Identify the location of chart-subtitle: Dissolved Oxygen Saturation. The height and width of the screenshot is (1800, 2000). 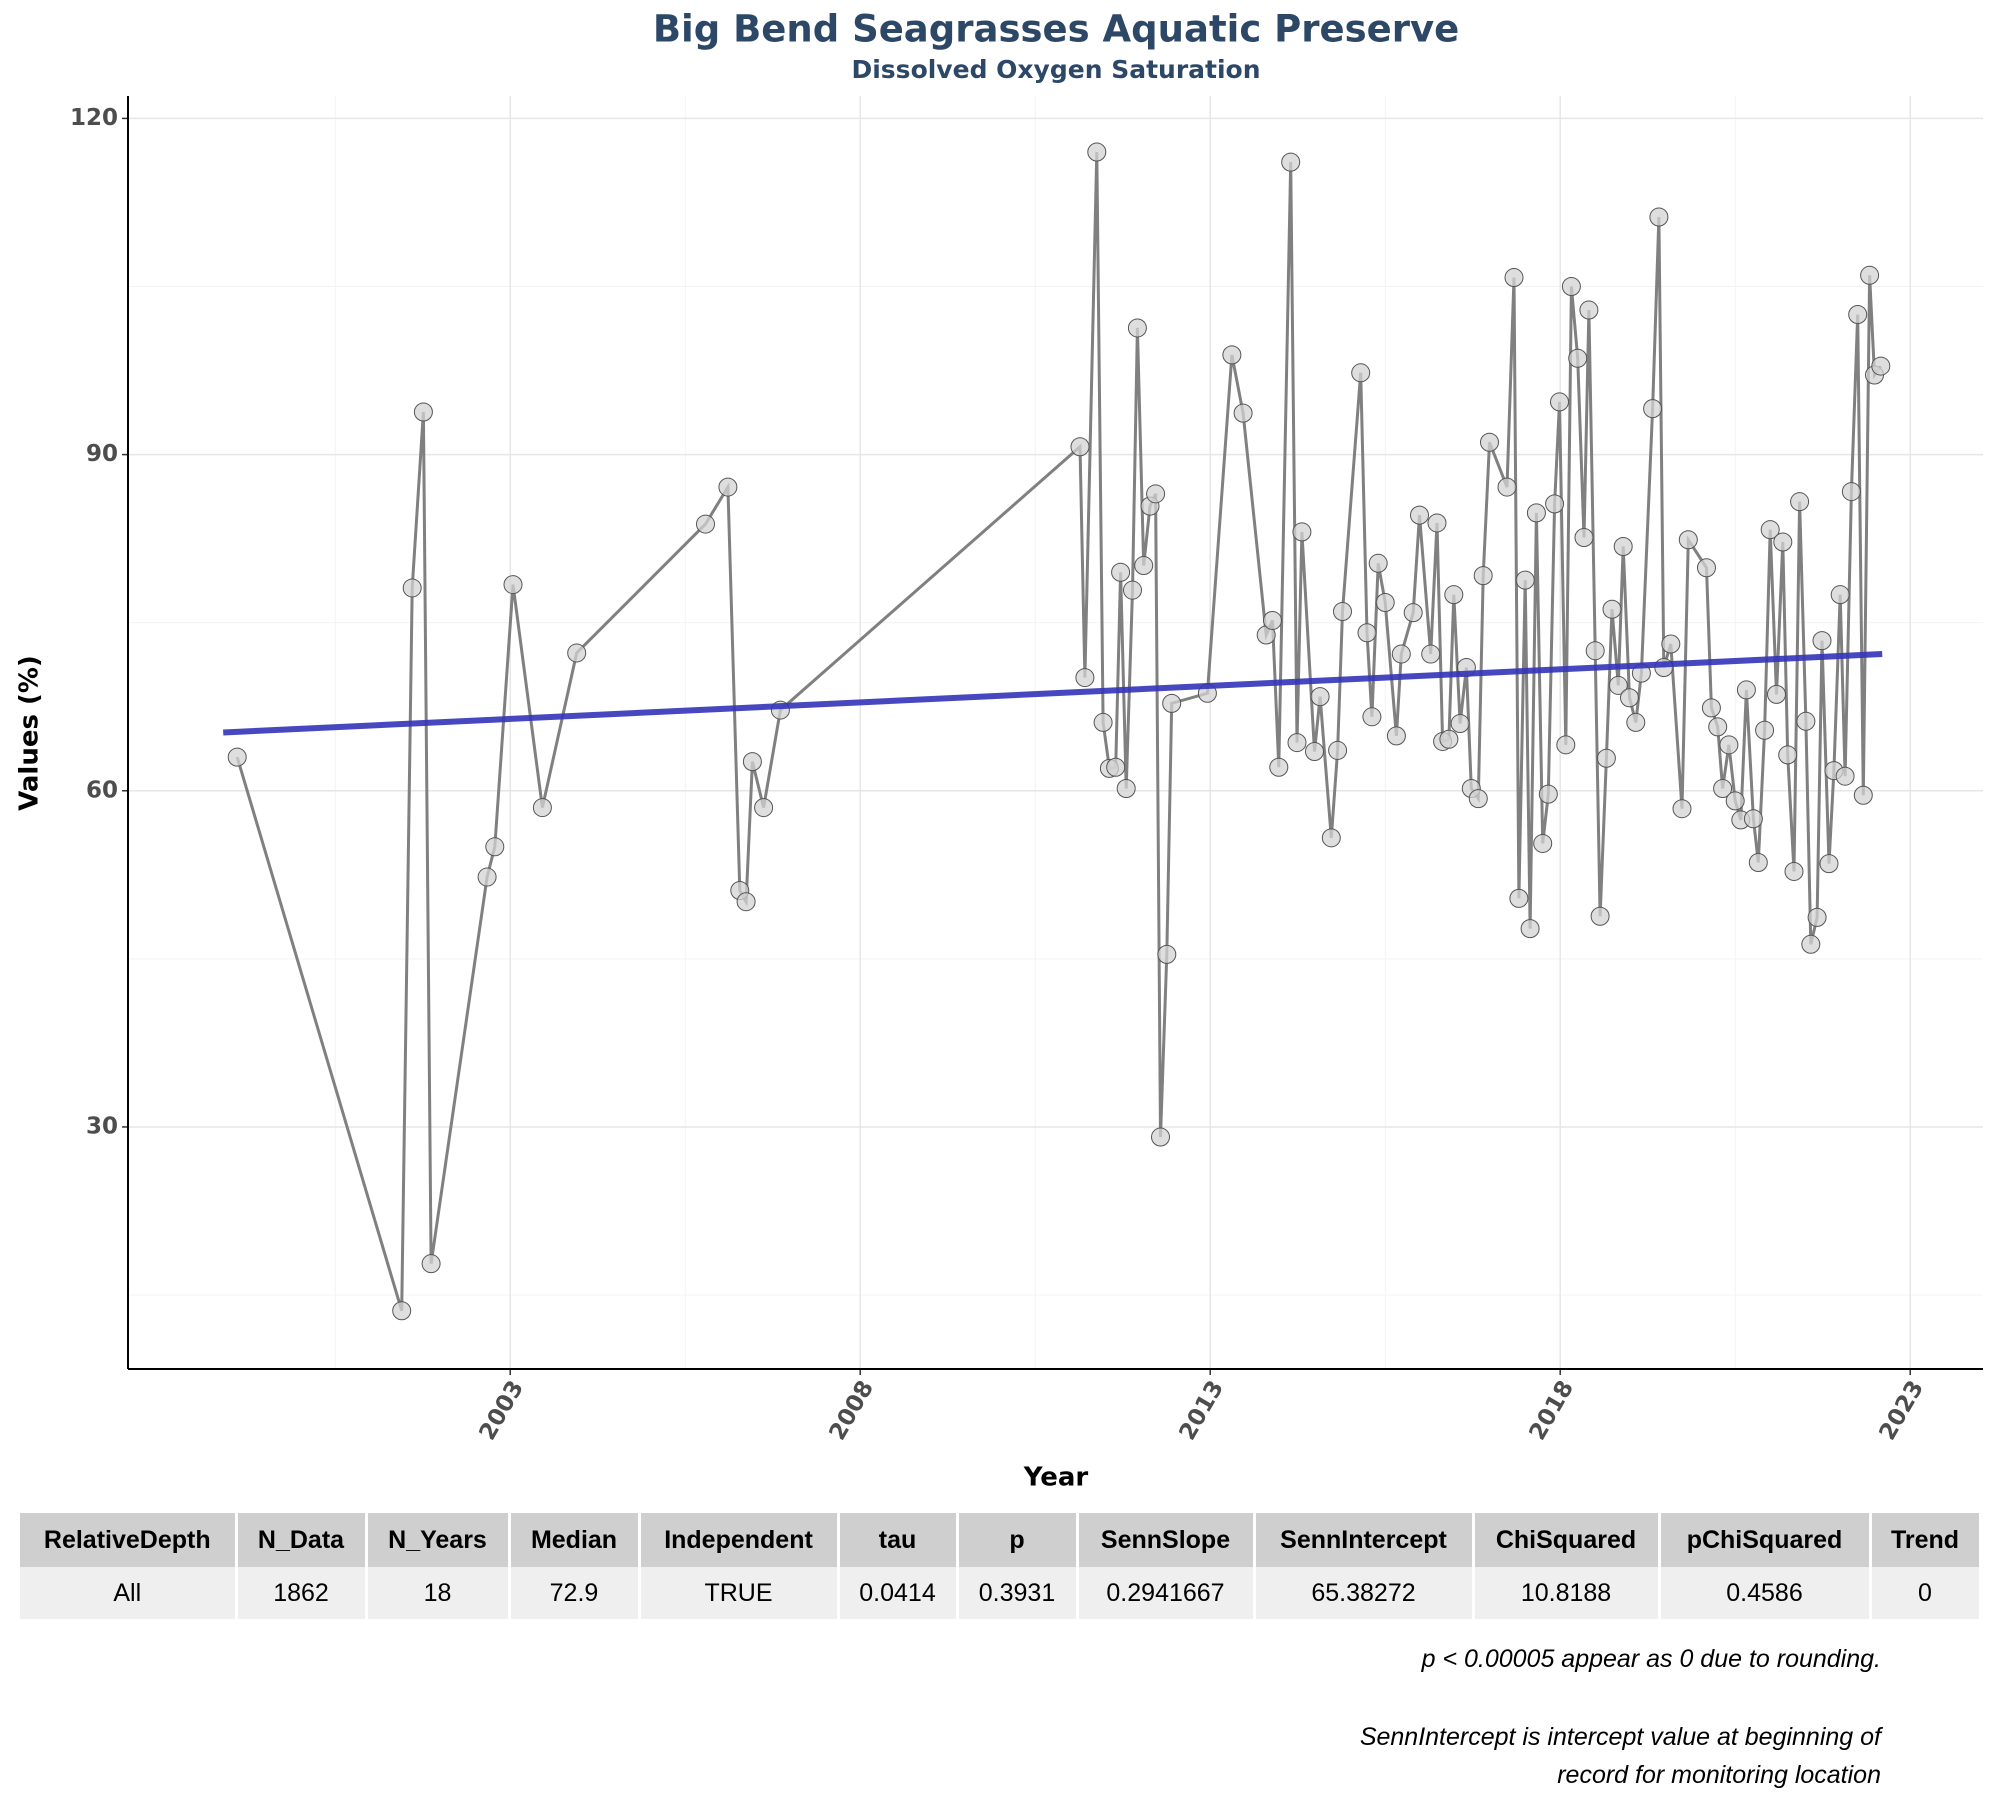
(1055, 69).